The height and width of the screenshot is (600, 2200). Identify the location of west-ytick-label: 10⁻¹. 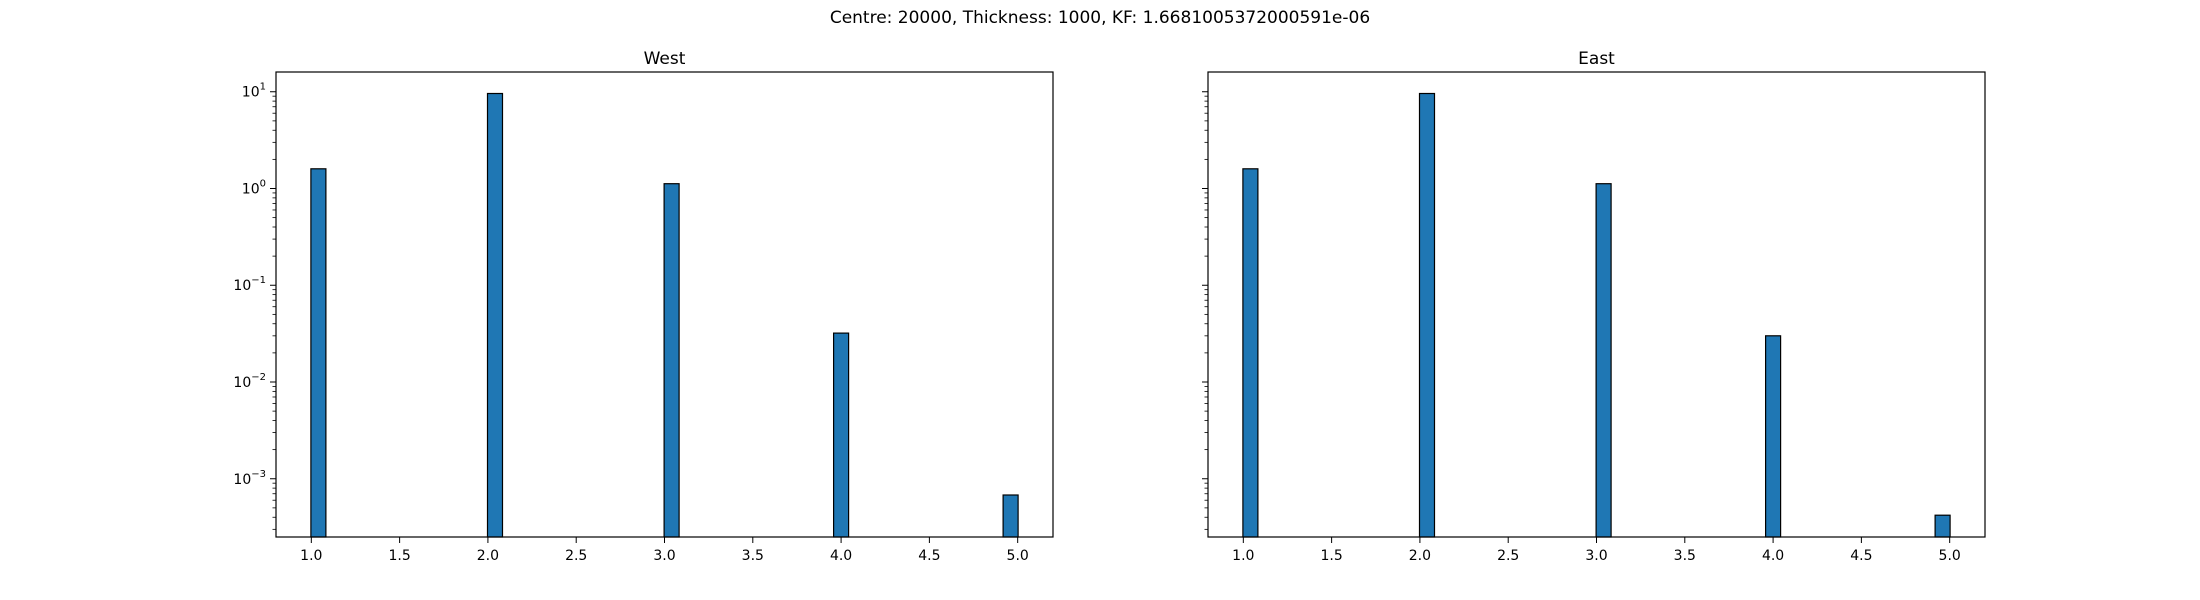
(249, 284).